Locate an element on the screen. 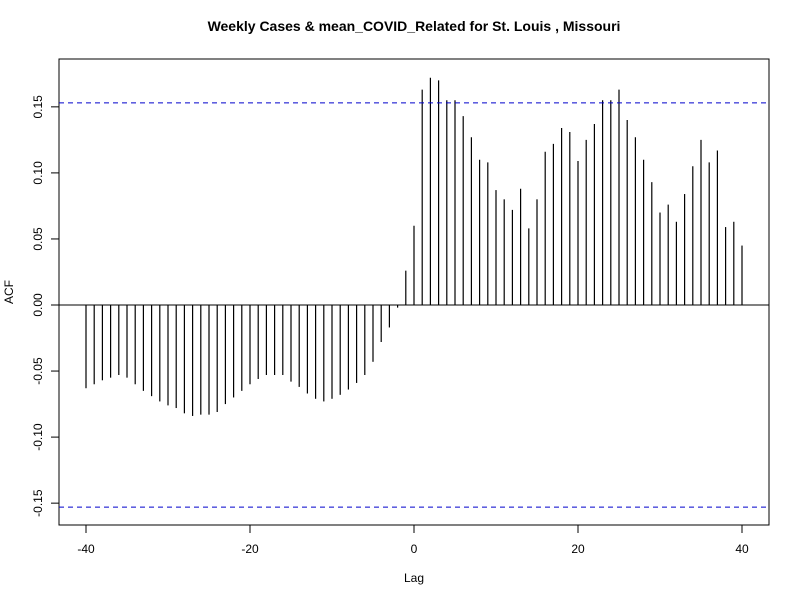  x-tick-label: 40 is located at coordinates (742, 549).